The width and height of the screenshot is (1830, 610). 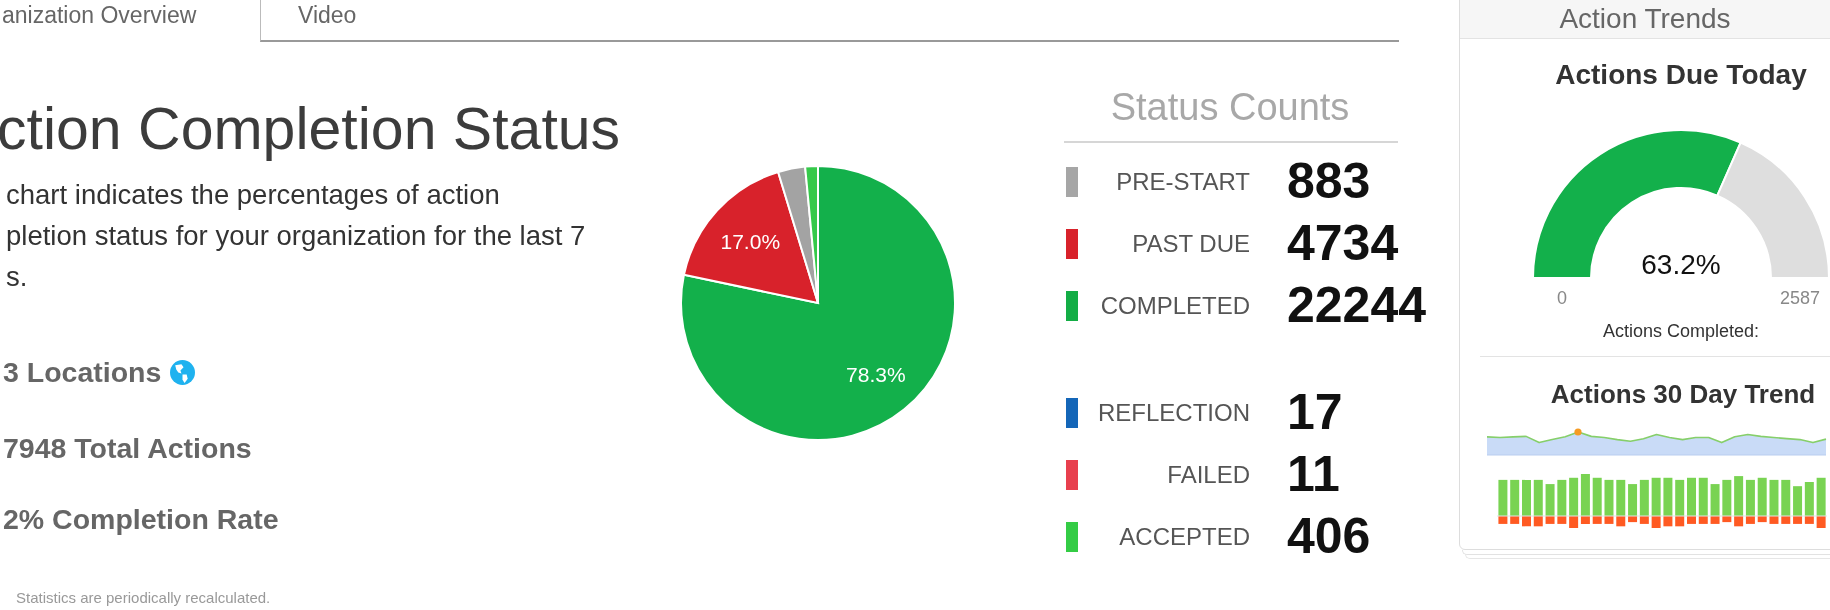 What do you see at coordinates (1329, 181) in the screenshot?
I see `text: 883` at bounding box center [1329, 181].